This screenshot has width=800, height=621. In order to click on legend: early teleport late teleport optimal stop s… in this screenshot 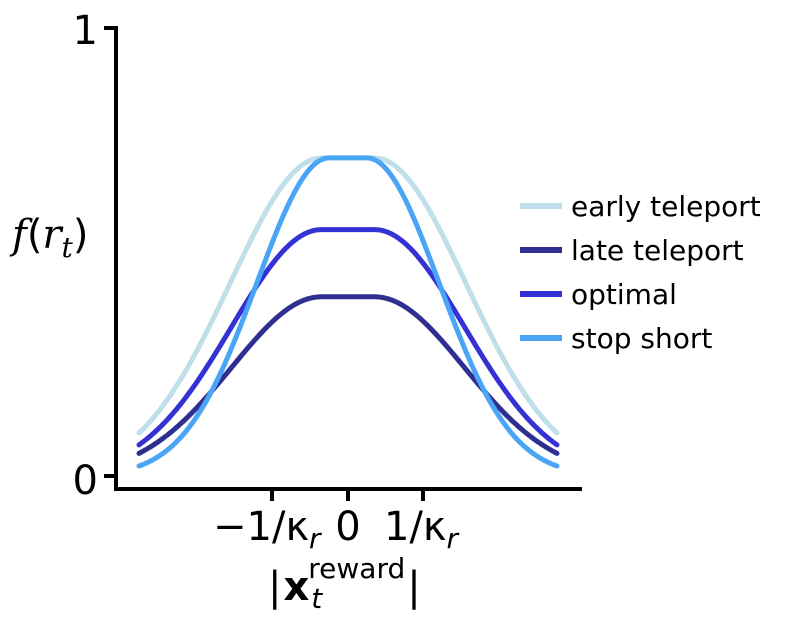, I will do `click(640, 272)`.